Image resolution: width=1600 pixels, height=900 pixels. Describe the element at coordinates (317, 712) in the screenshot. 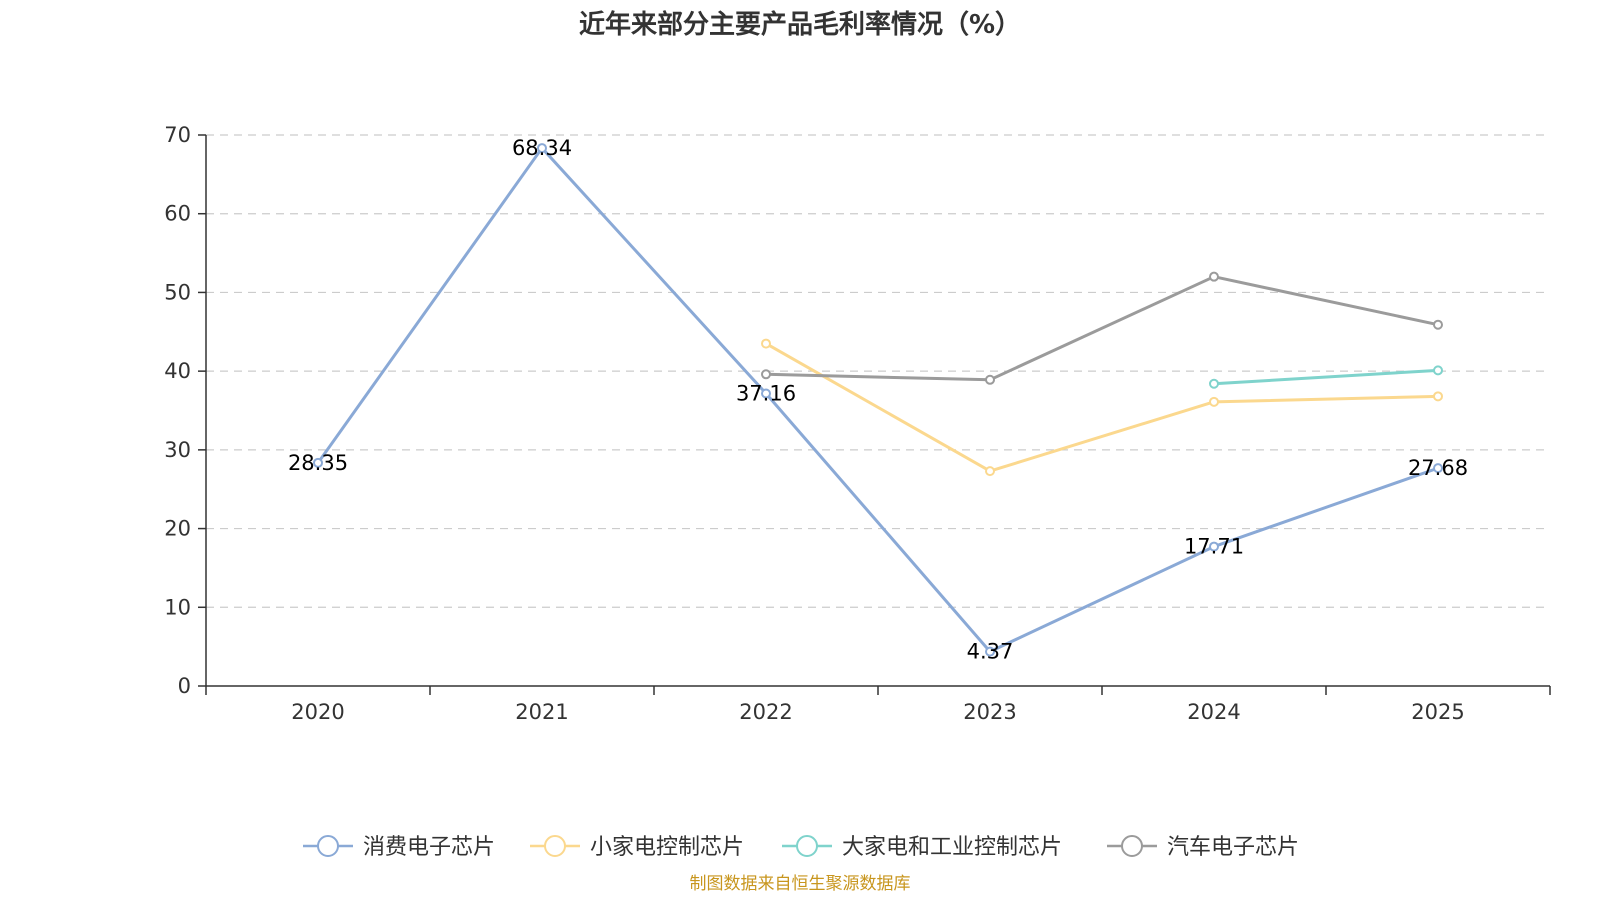

I see `x-tick-label: 2020` at that location.